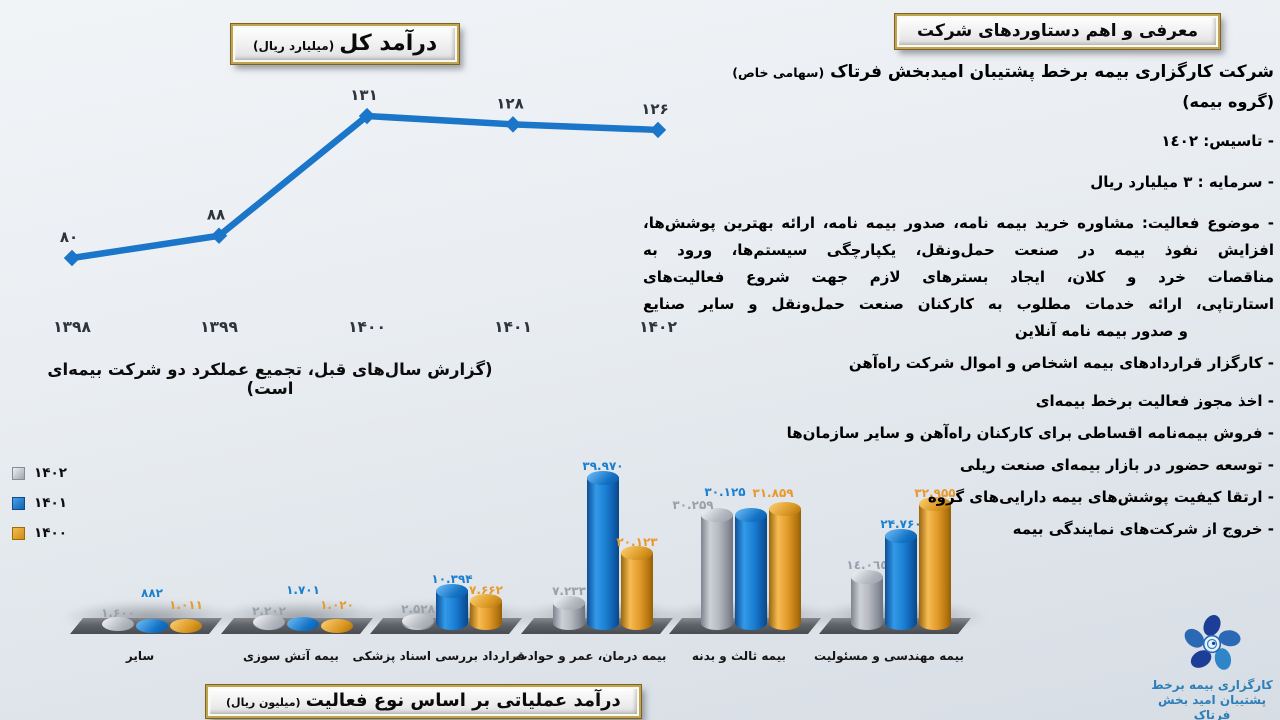 The width and height of the screenshot is (1280, 720). What do you see at coordinates (69, 237) in the screenshot?
I see `point-value-label: ۸۰` at bounding box center [69, 237].